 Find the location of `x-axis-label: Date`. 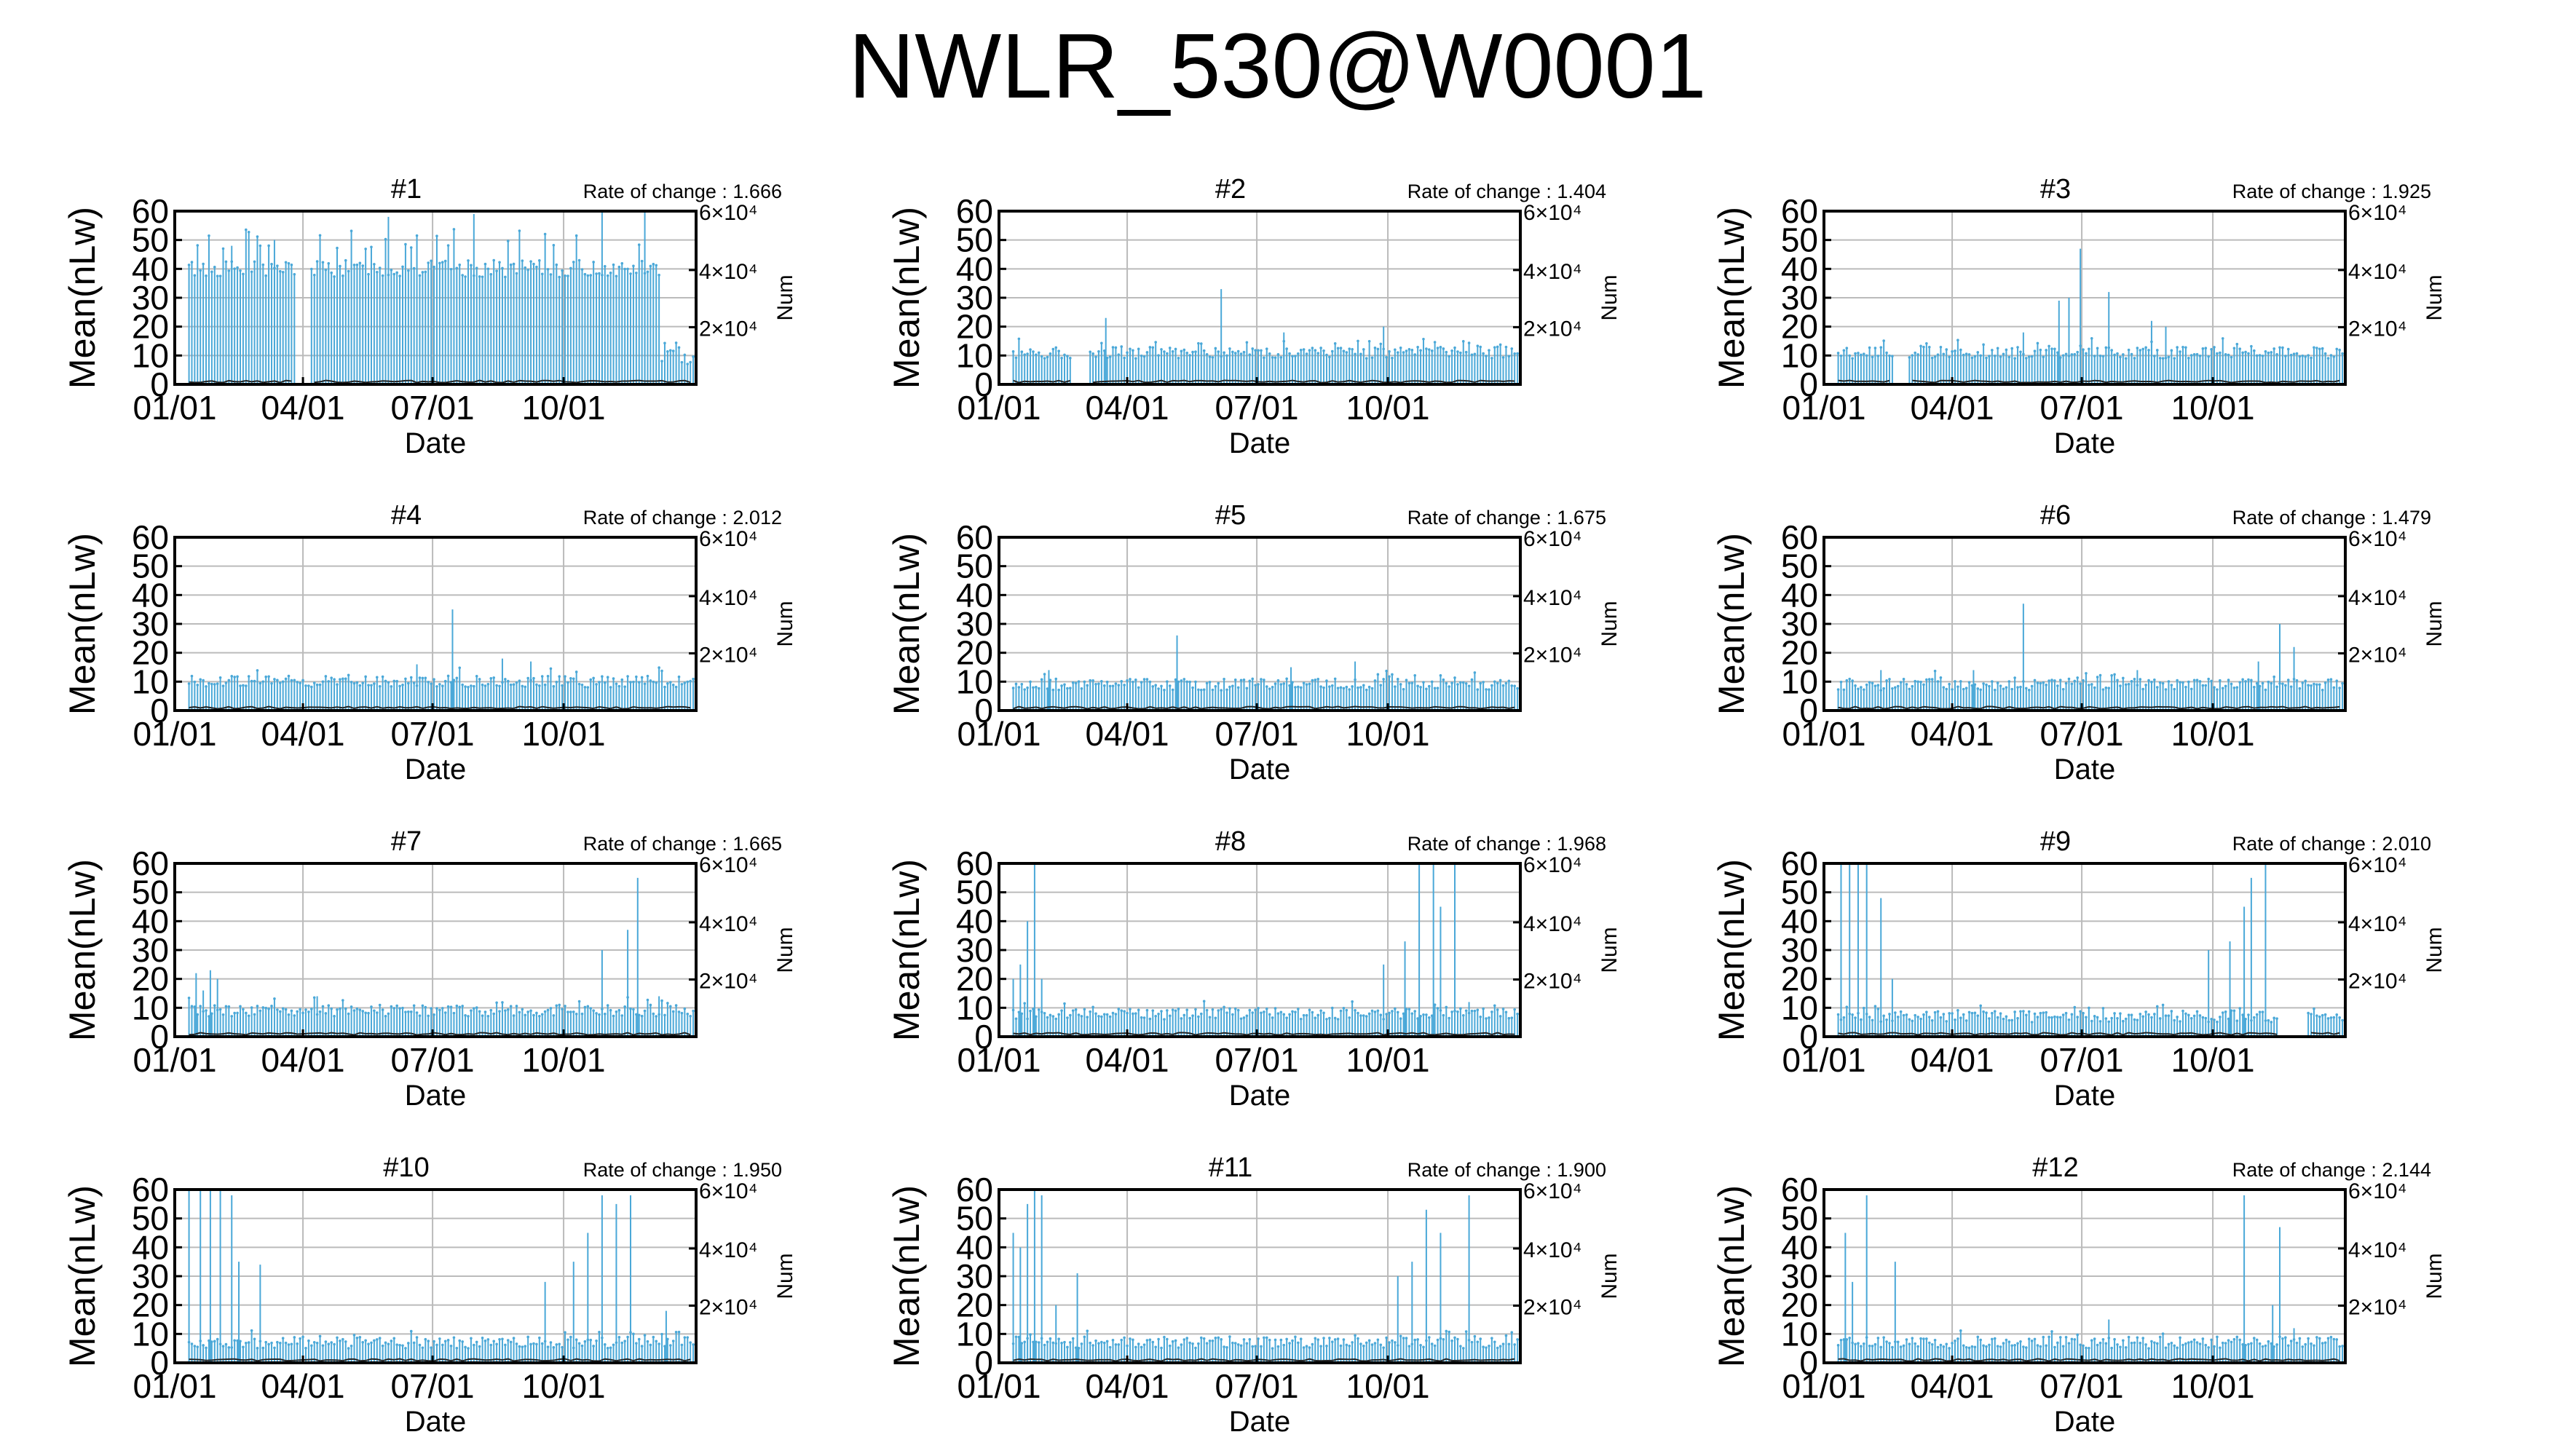

x-axis-label: Date is located at coordinates (2085, 443).